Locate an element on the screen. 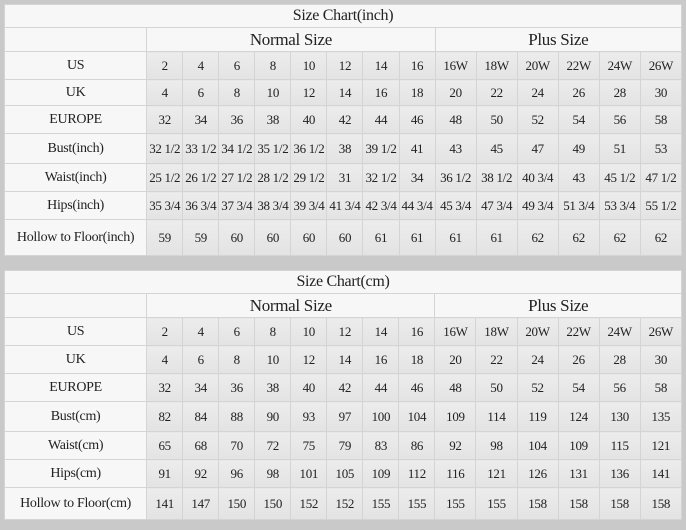 The width and height of the screenshot is (686, 530). table-cell: 51 3/4 is located at coordinates (578, 205).